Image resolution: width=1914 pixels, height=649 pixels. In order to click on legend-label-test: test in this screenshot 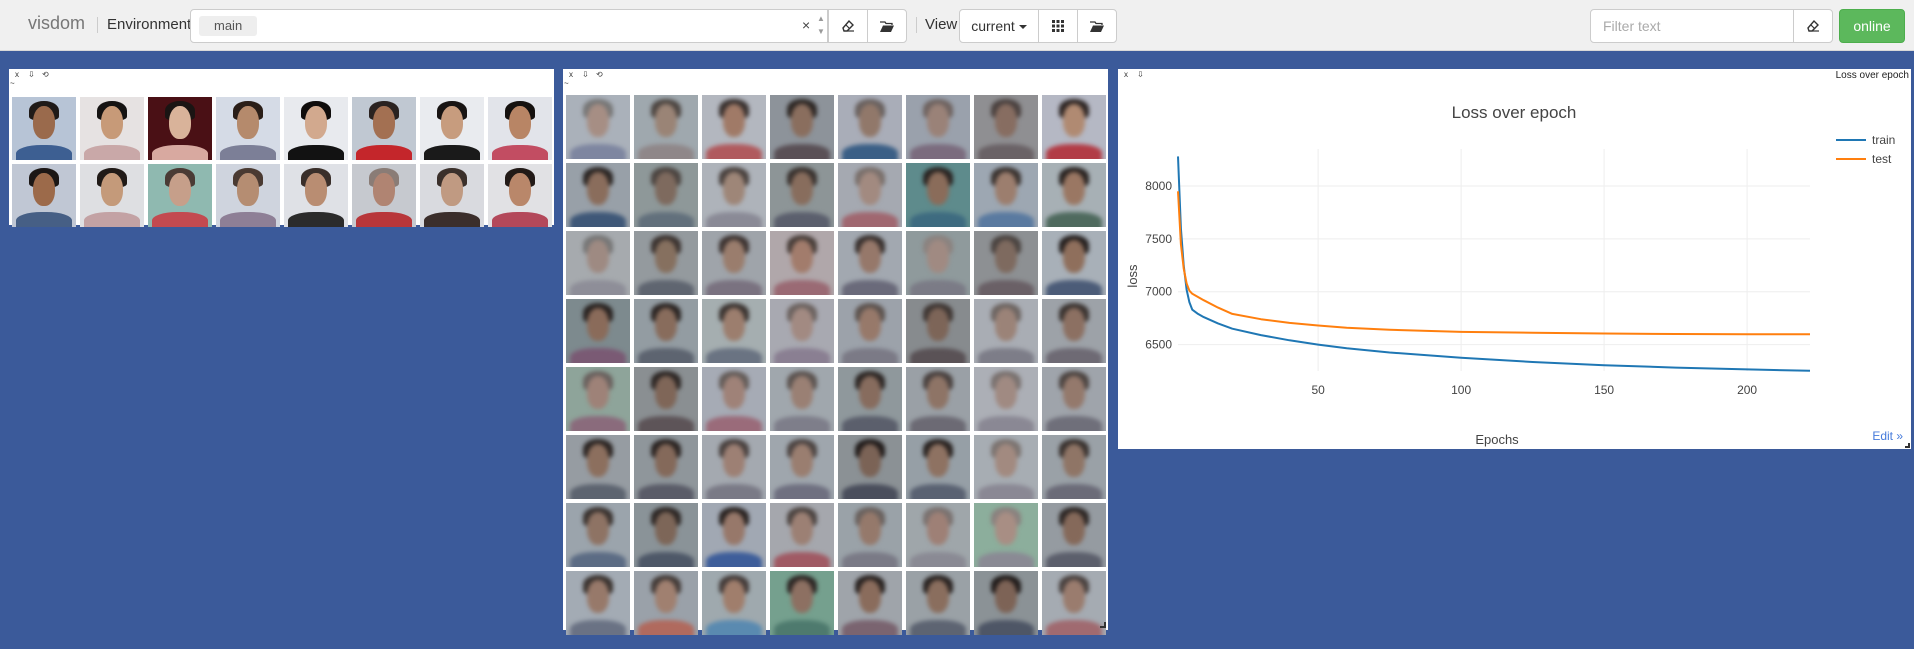, I will do `click(1882, 159)`.